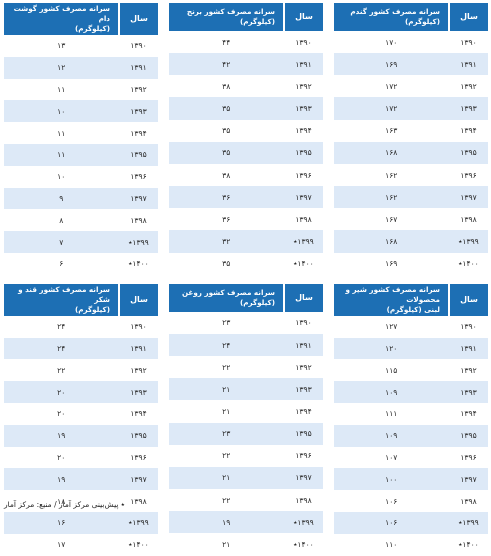 The image size is (491, 556). I want to click on table-row: ۱۳۹۸ ۲۲, so click(245, 500).